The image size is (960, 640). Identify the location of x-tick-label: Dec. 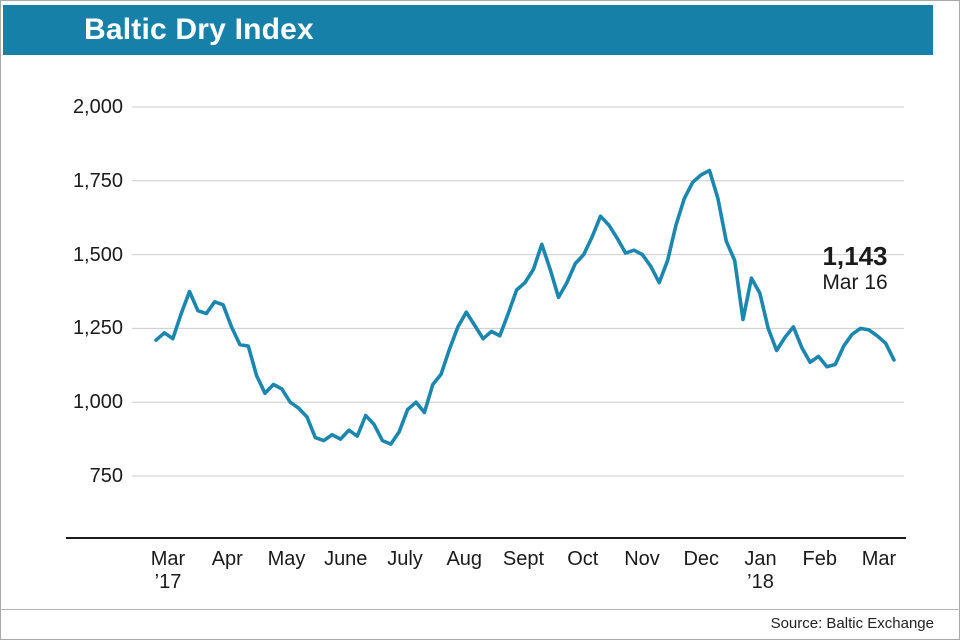
(701, 559).